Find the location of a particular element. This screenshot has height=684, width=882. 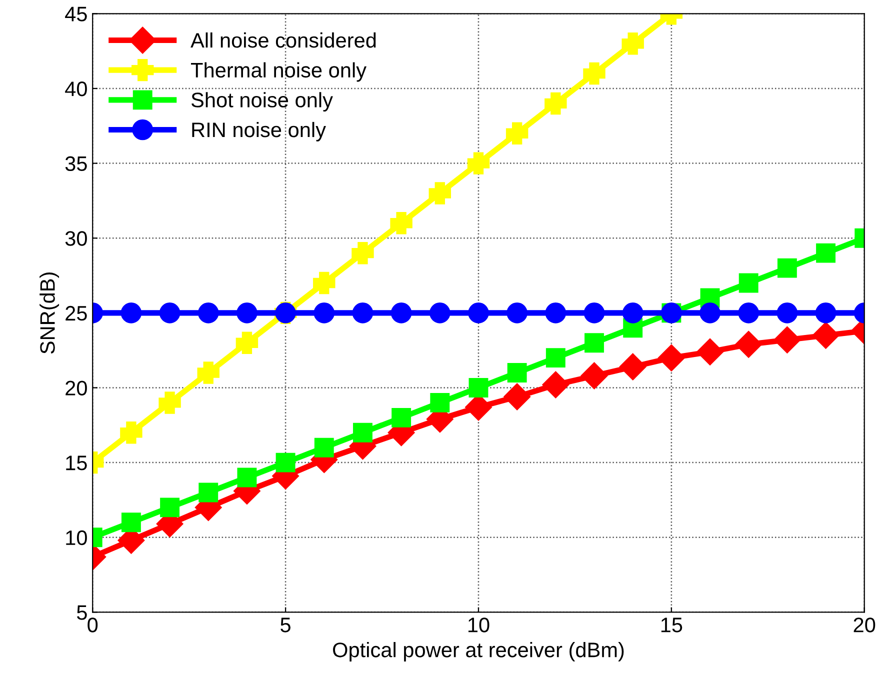

legend-label: Shot noise only is located at coordinates (262, 102).